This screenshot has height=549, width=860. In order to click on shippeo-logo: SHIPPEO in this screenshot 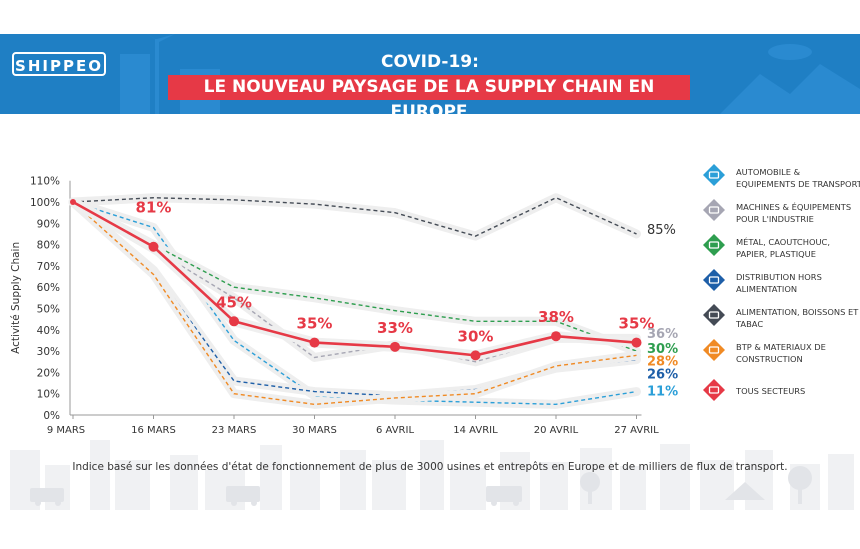, I will do `click(59, 64)`.